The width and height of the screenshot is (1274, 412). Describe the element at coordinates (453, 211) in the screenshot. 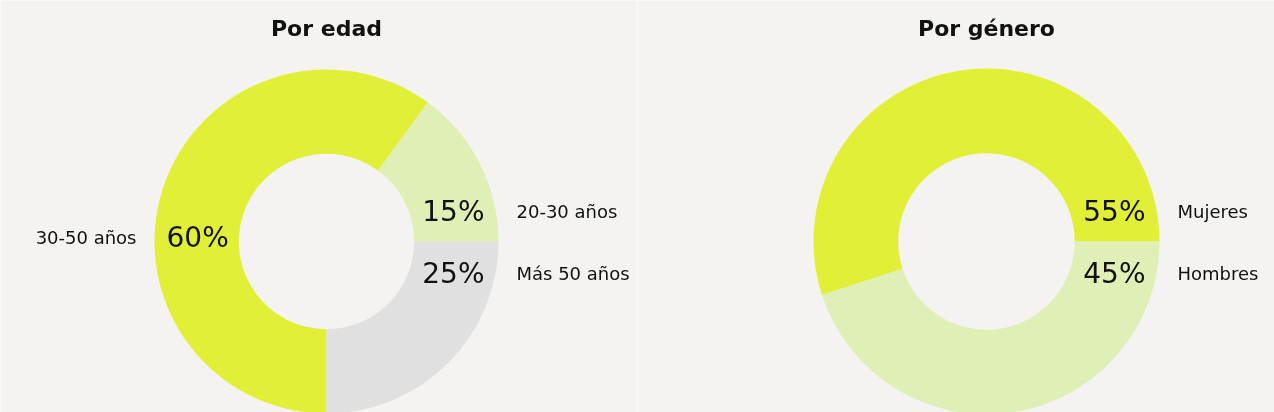

I see `data-label: 15%` at that location.